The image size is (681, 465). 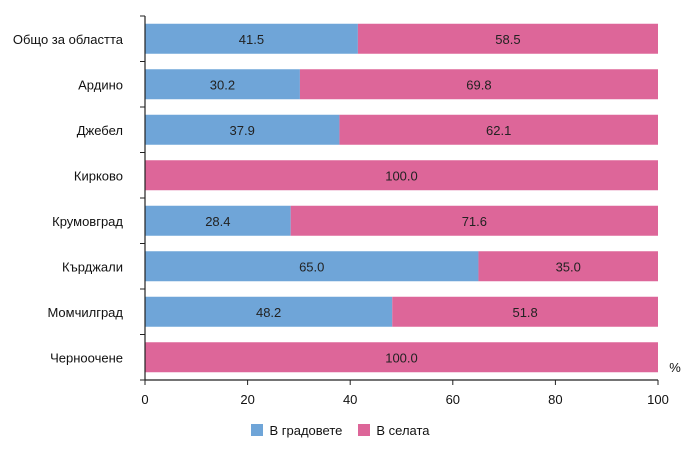 What do you see at coordinates (98, 175) in the screenshot?
I see `category-label: Кирково` at bounding box center [98, 175].